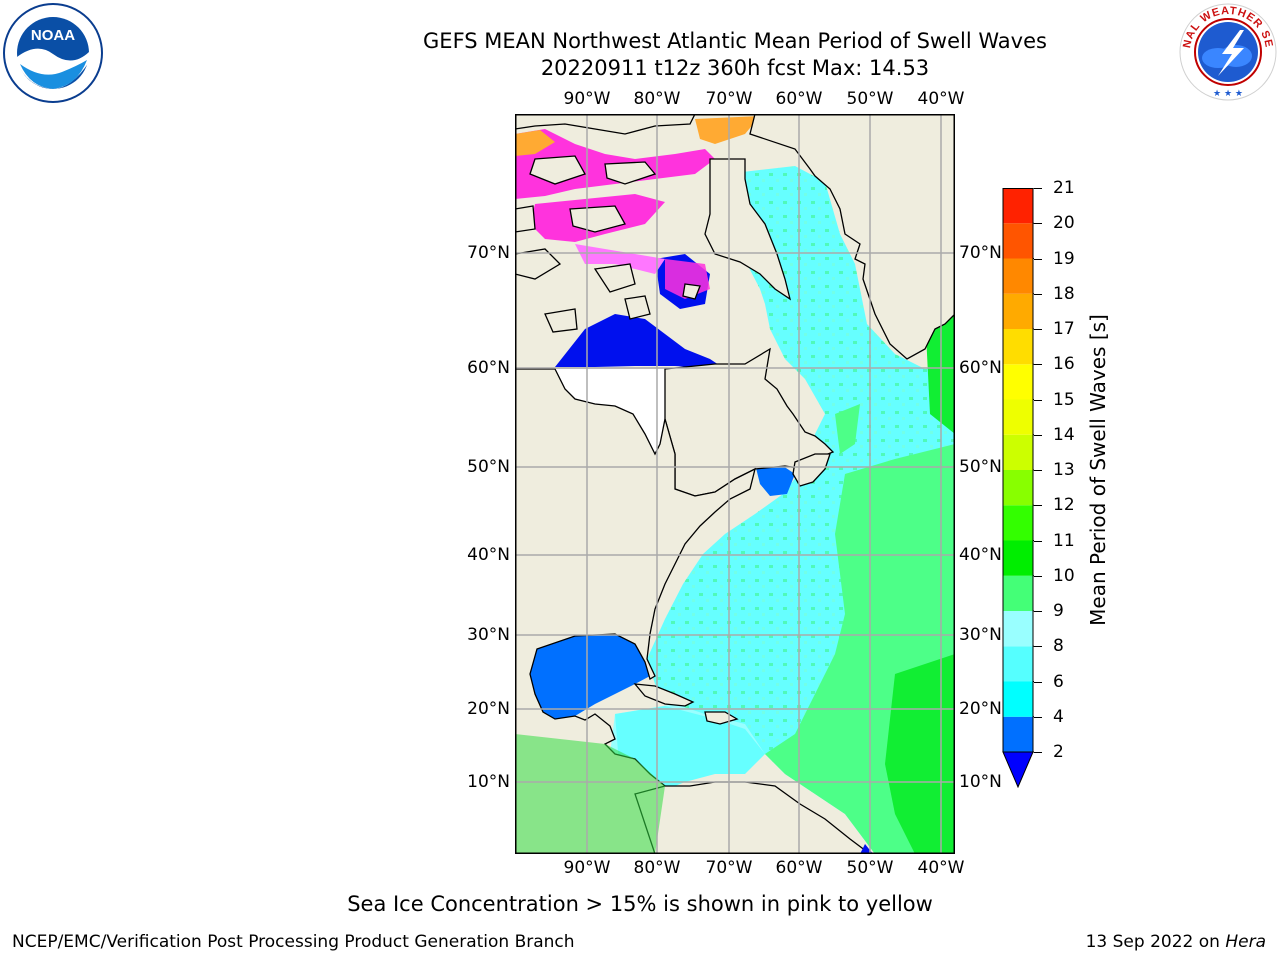 This screenshot has width=1280, height=960. What do you see at coordinates (488, 635) in the screenshot?
I see `lat-label-left: 30°N` at bounding box center [488, 635].